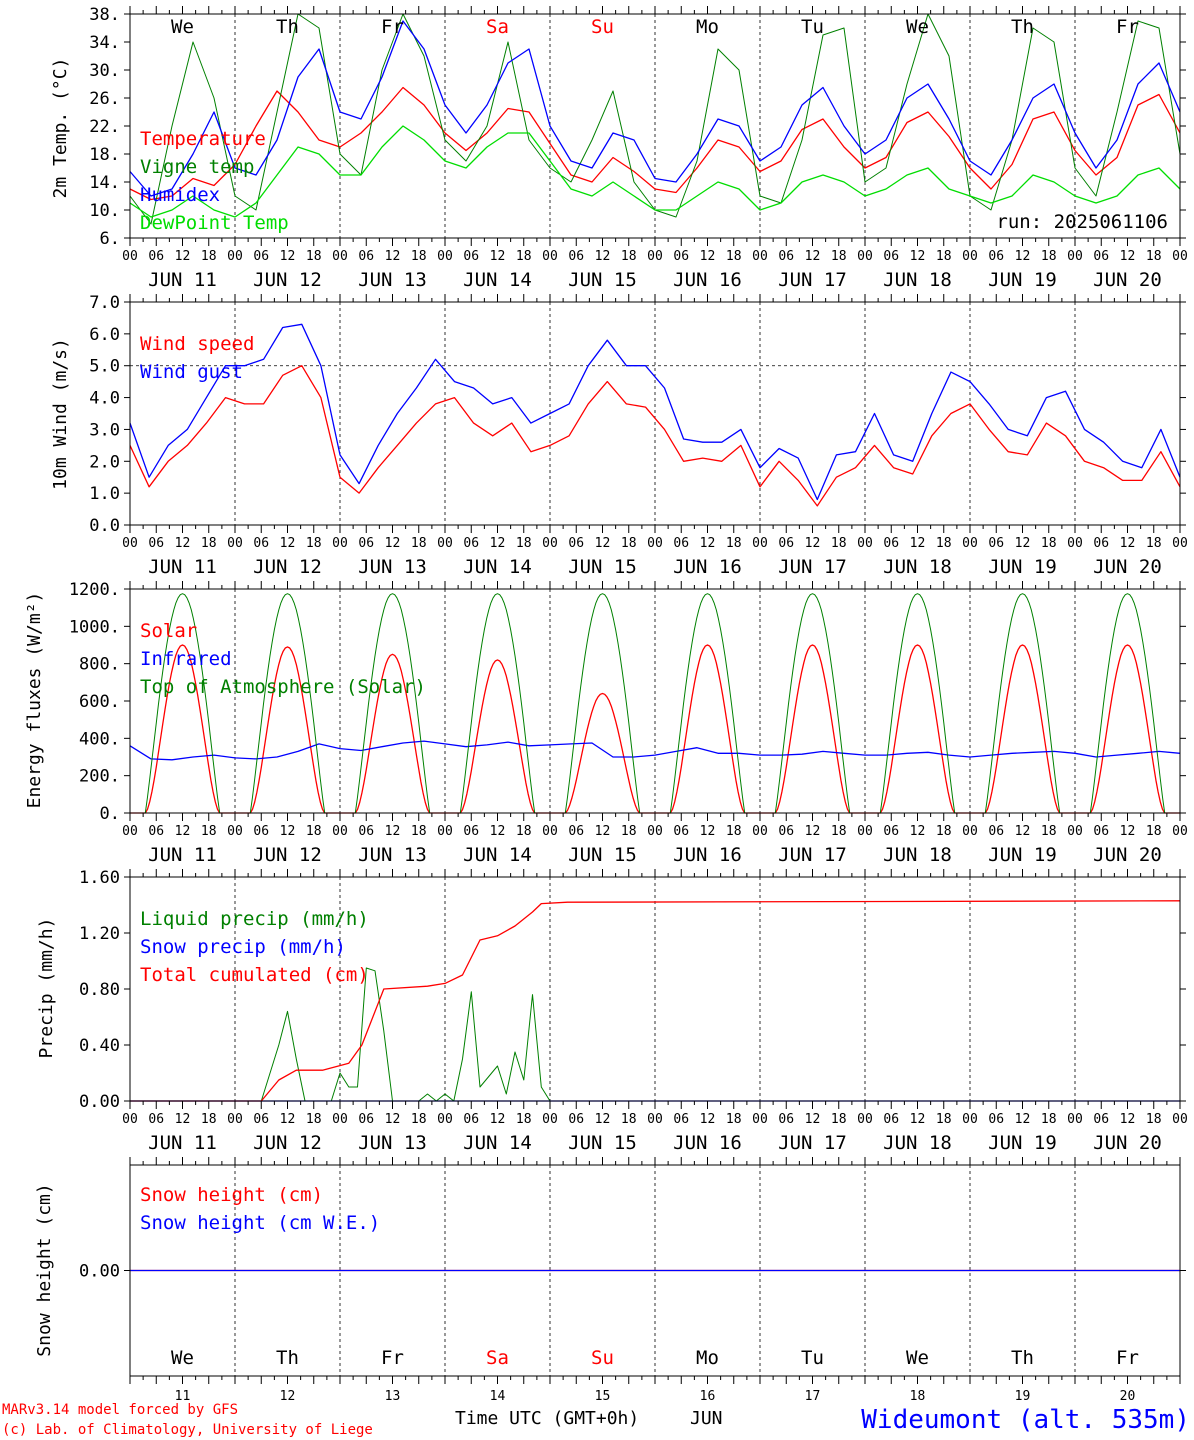 The width and height of the screenshot is (1194, 1440). What do you see at coordinates (197, 344) in the screenshot?
I see `legend-entry: Wind speed` at bounding box center [197, 344].